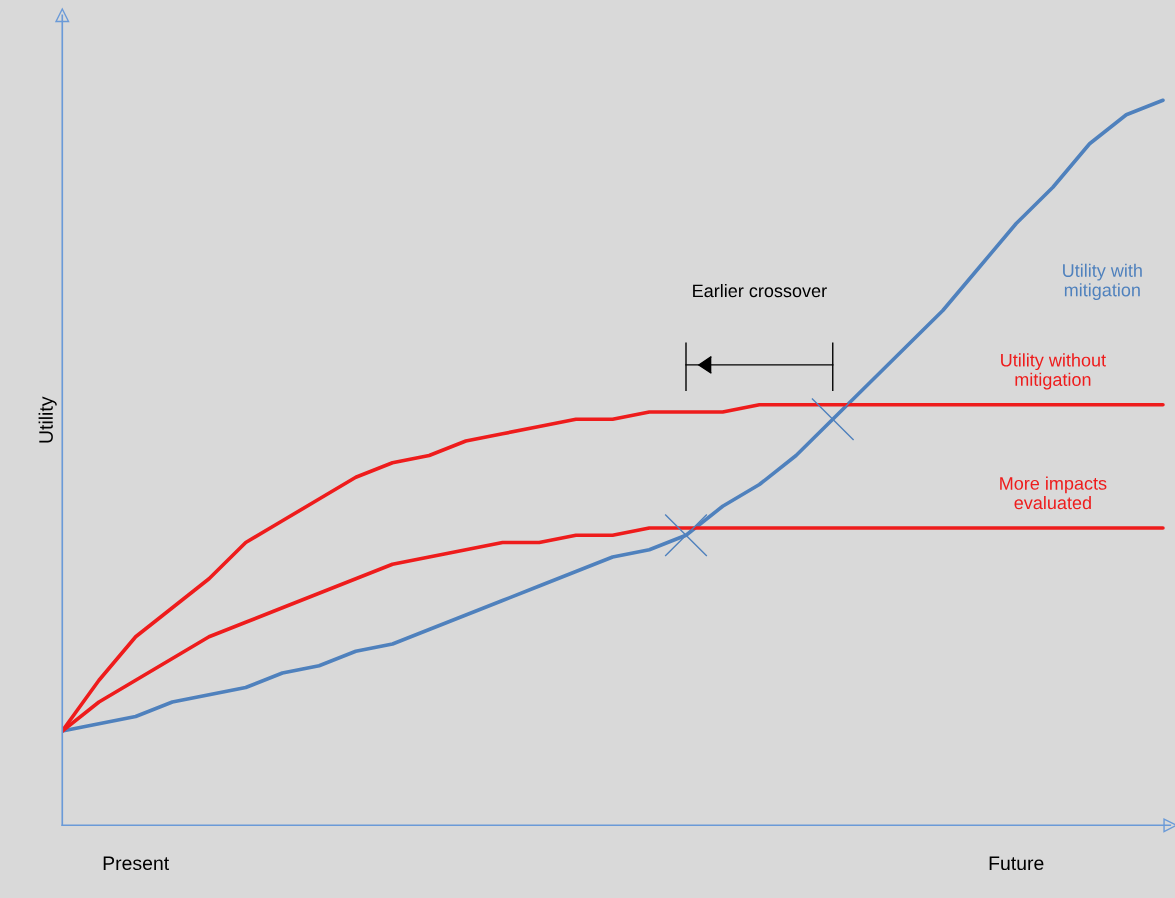 The height and width of the screenshot is (898, 1175). Describe the element at coordinates (47, 419) in the screenshot. I see `y-axis-title: Utility` at that location.